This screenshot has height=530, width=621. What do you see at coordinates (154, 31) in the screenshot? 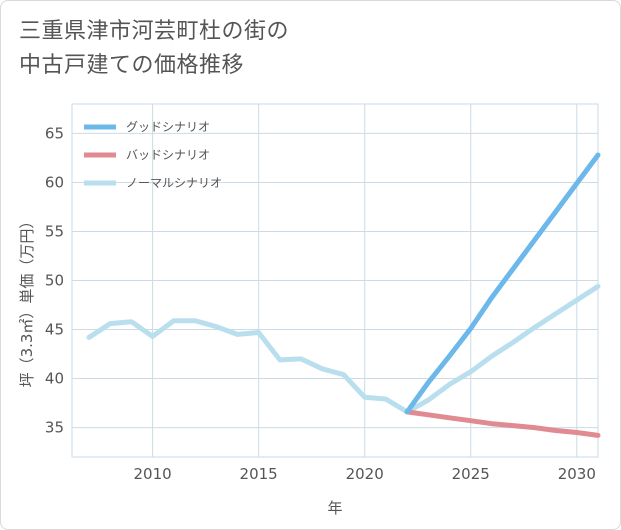
I see `chart-title-line1: 三重県津市河芸町杜の街の` at bounding box center [154, 31].